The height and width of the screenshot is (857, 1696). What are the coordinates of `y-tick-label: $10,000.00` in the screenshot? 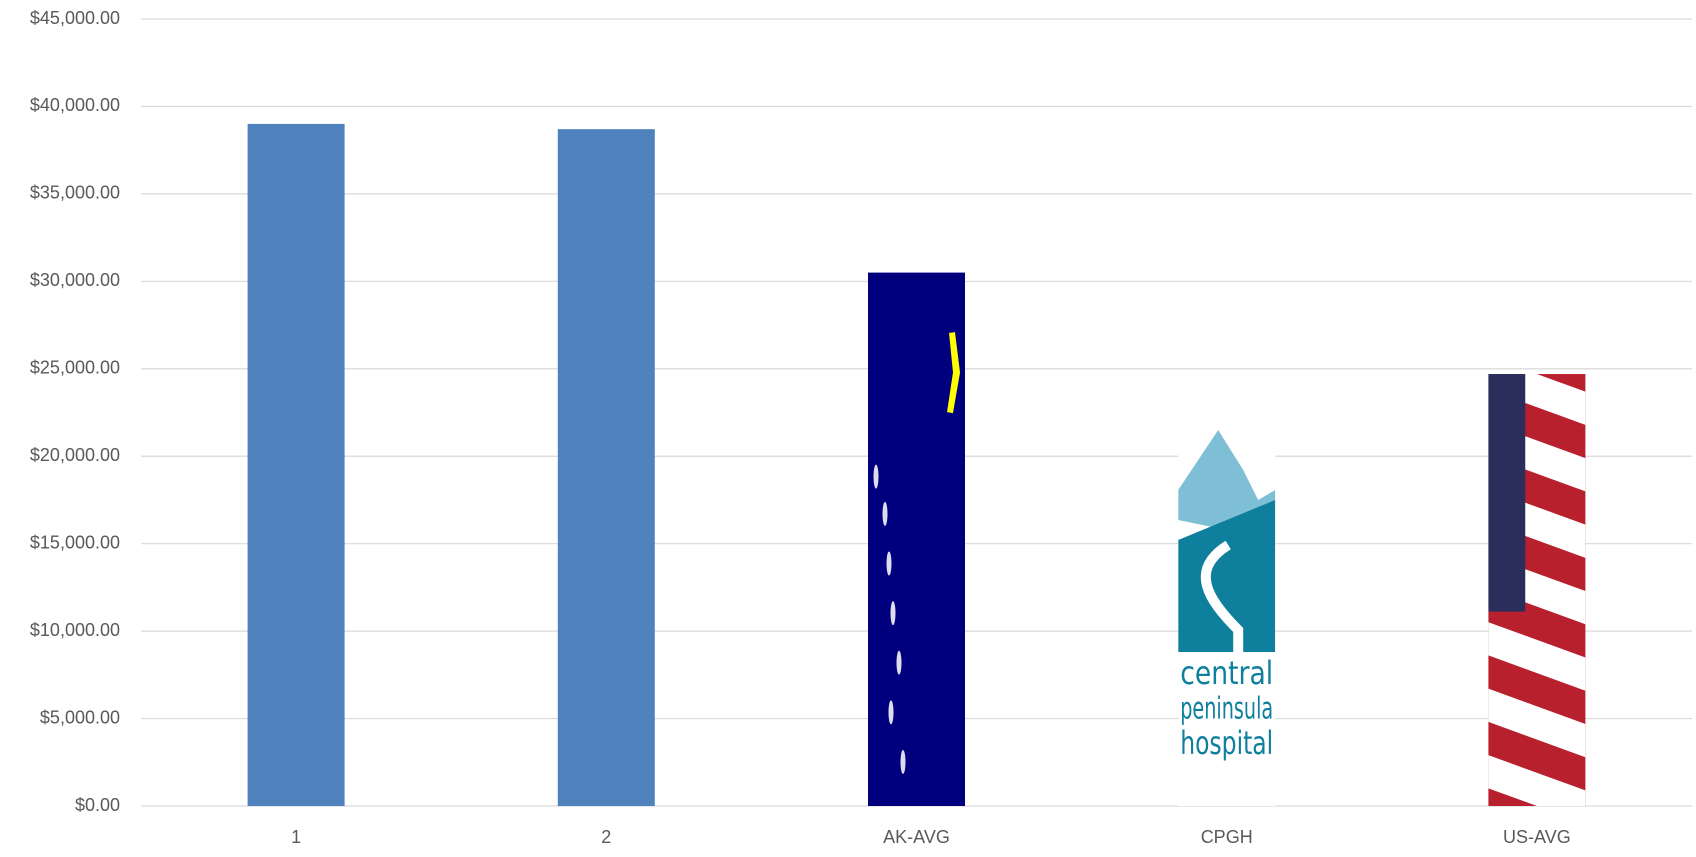 It's located at (75, 630).